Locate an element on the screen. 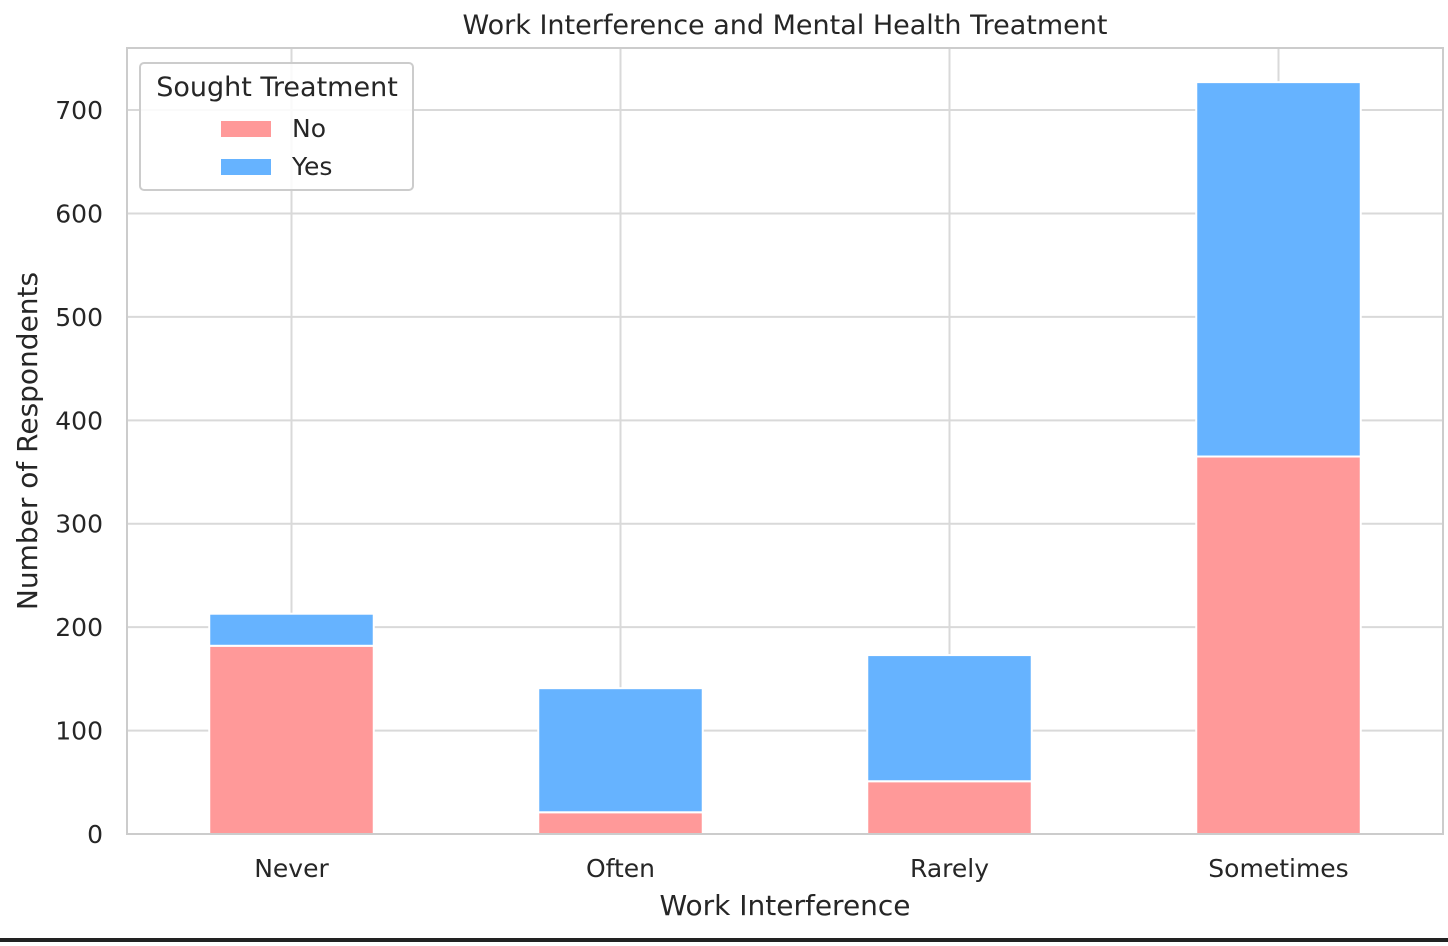 This screenshot has height=946, width=1448. bar-no-often is located at coordinates (620, 823).